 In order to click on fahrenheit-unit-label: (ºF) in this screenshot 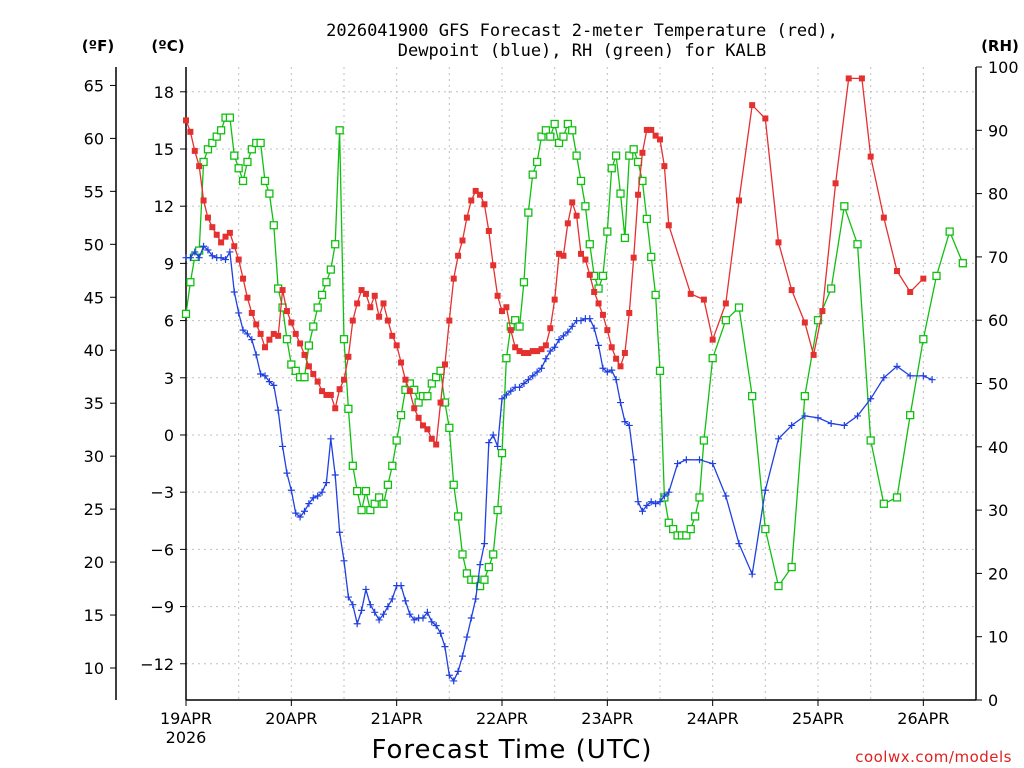, I will do `click(98, 46)`.